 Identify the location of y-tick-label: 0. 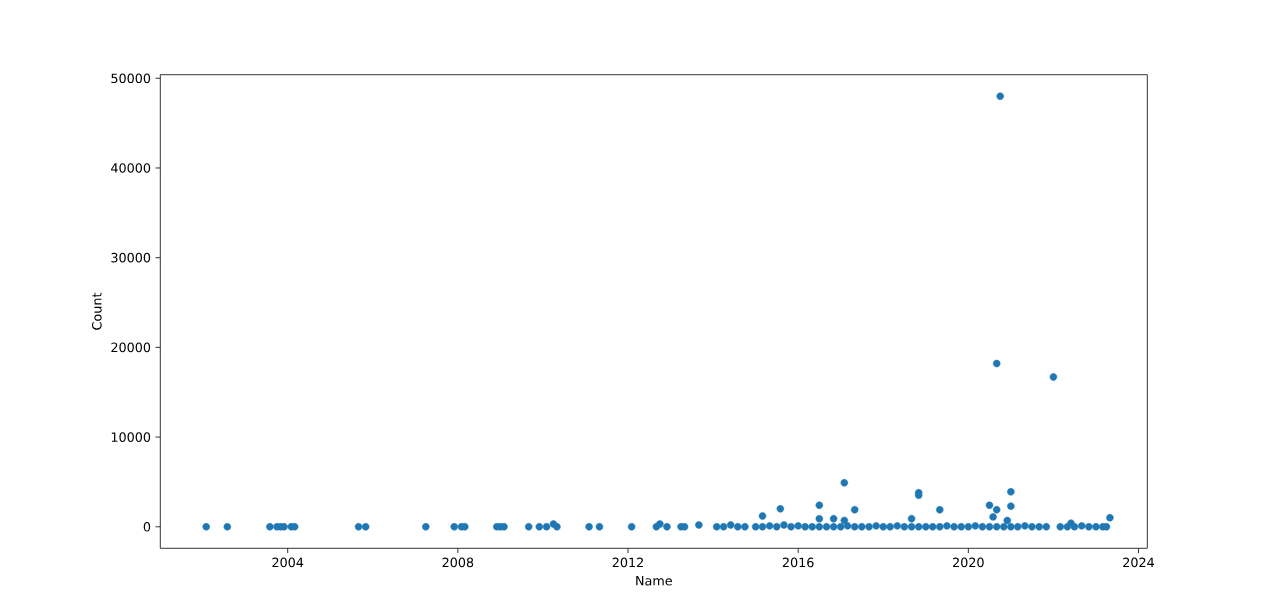
(147, 526).